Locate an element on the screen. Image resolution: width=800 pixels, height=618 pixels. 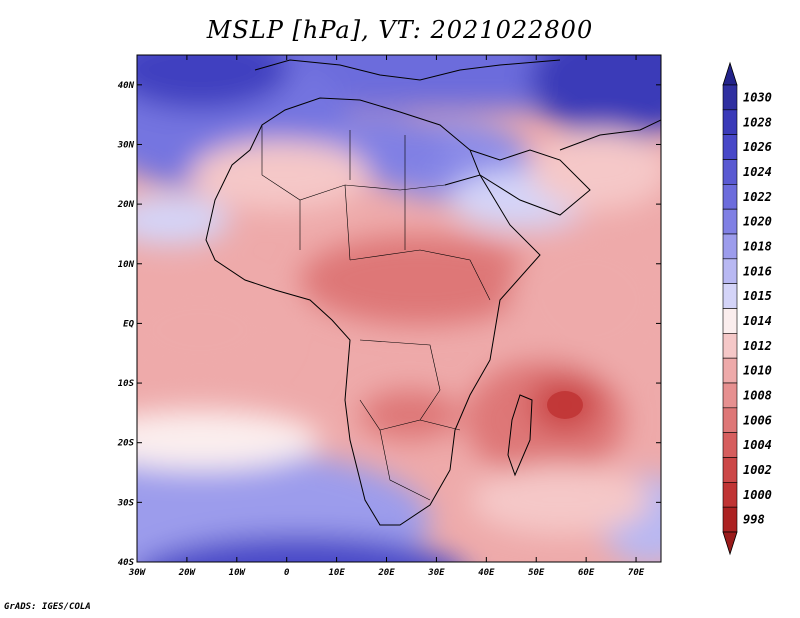
lat-tick-label: 30N is located at coordinates (126, 145).